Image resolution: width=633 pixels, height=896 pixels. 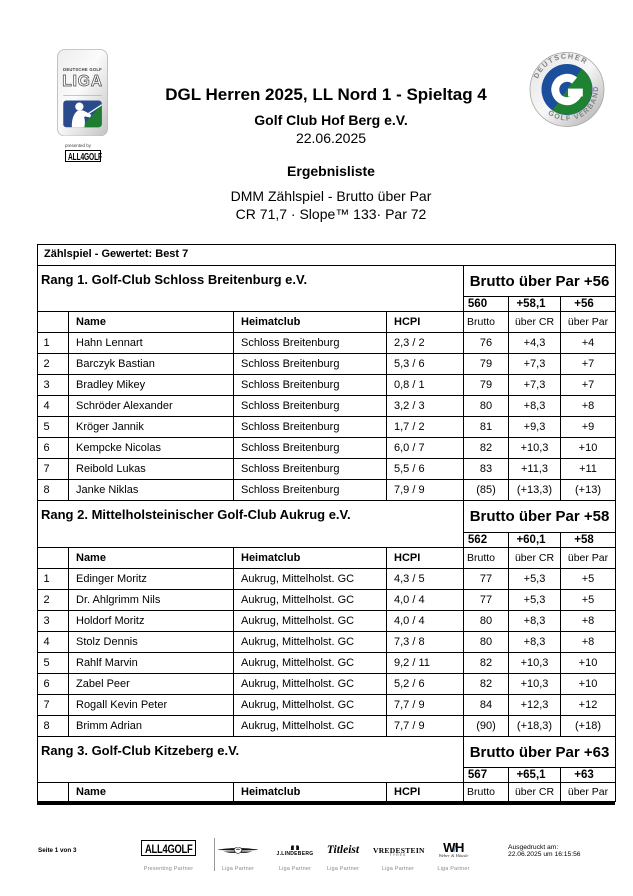 What do you see at coordinates (82, 81) in the screenshot?
I see `svg-text: LIGA` at bounding box center [82, 81].